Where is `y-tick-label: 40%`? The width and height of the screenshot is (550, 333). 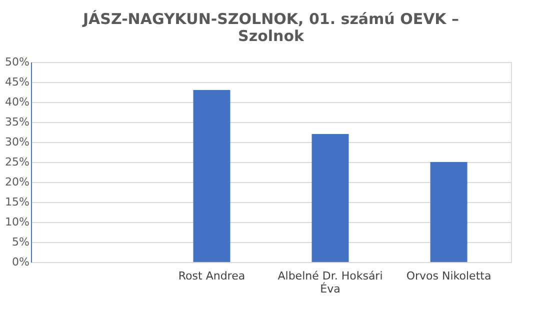 y-tick-label: 40% is located at coordinates (17, 102).